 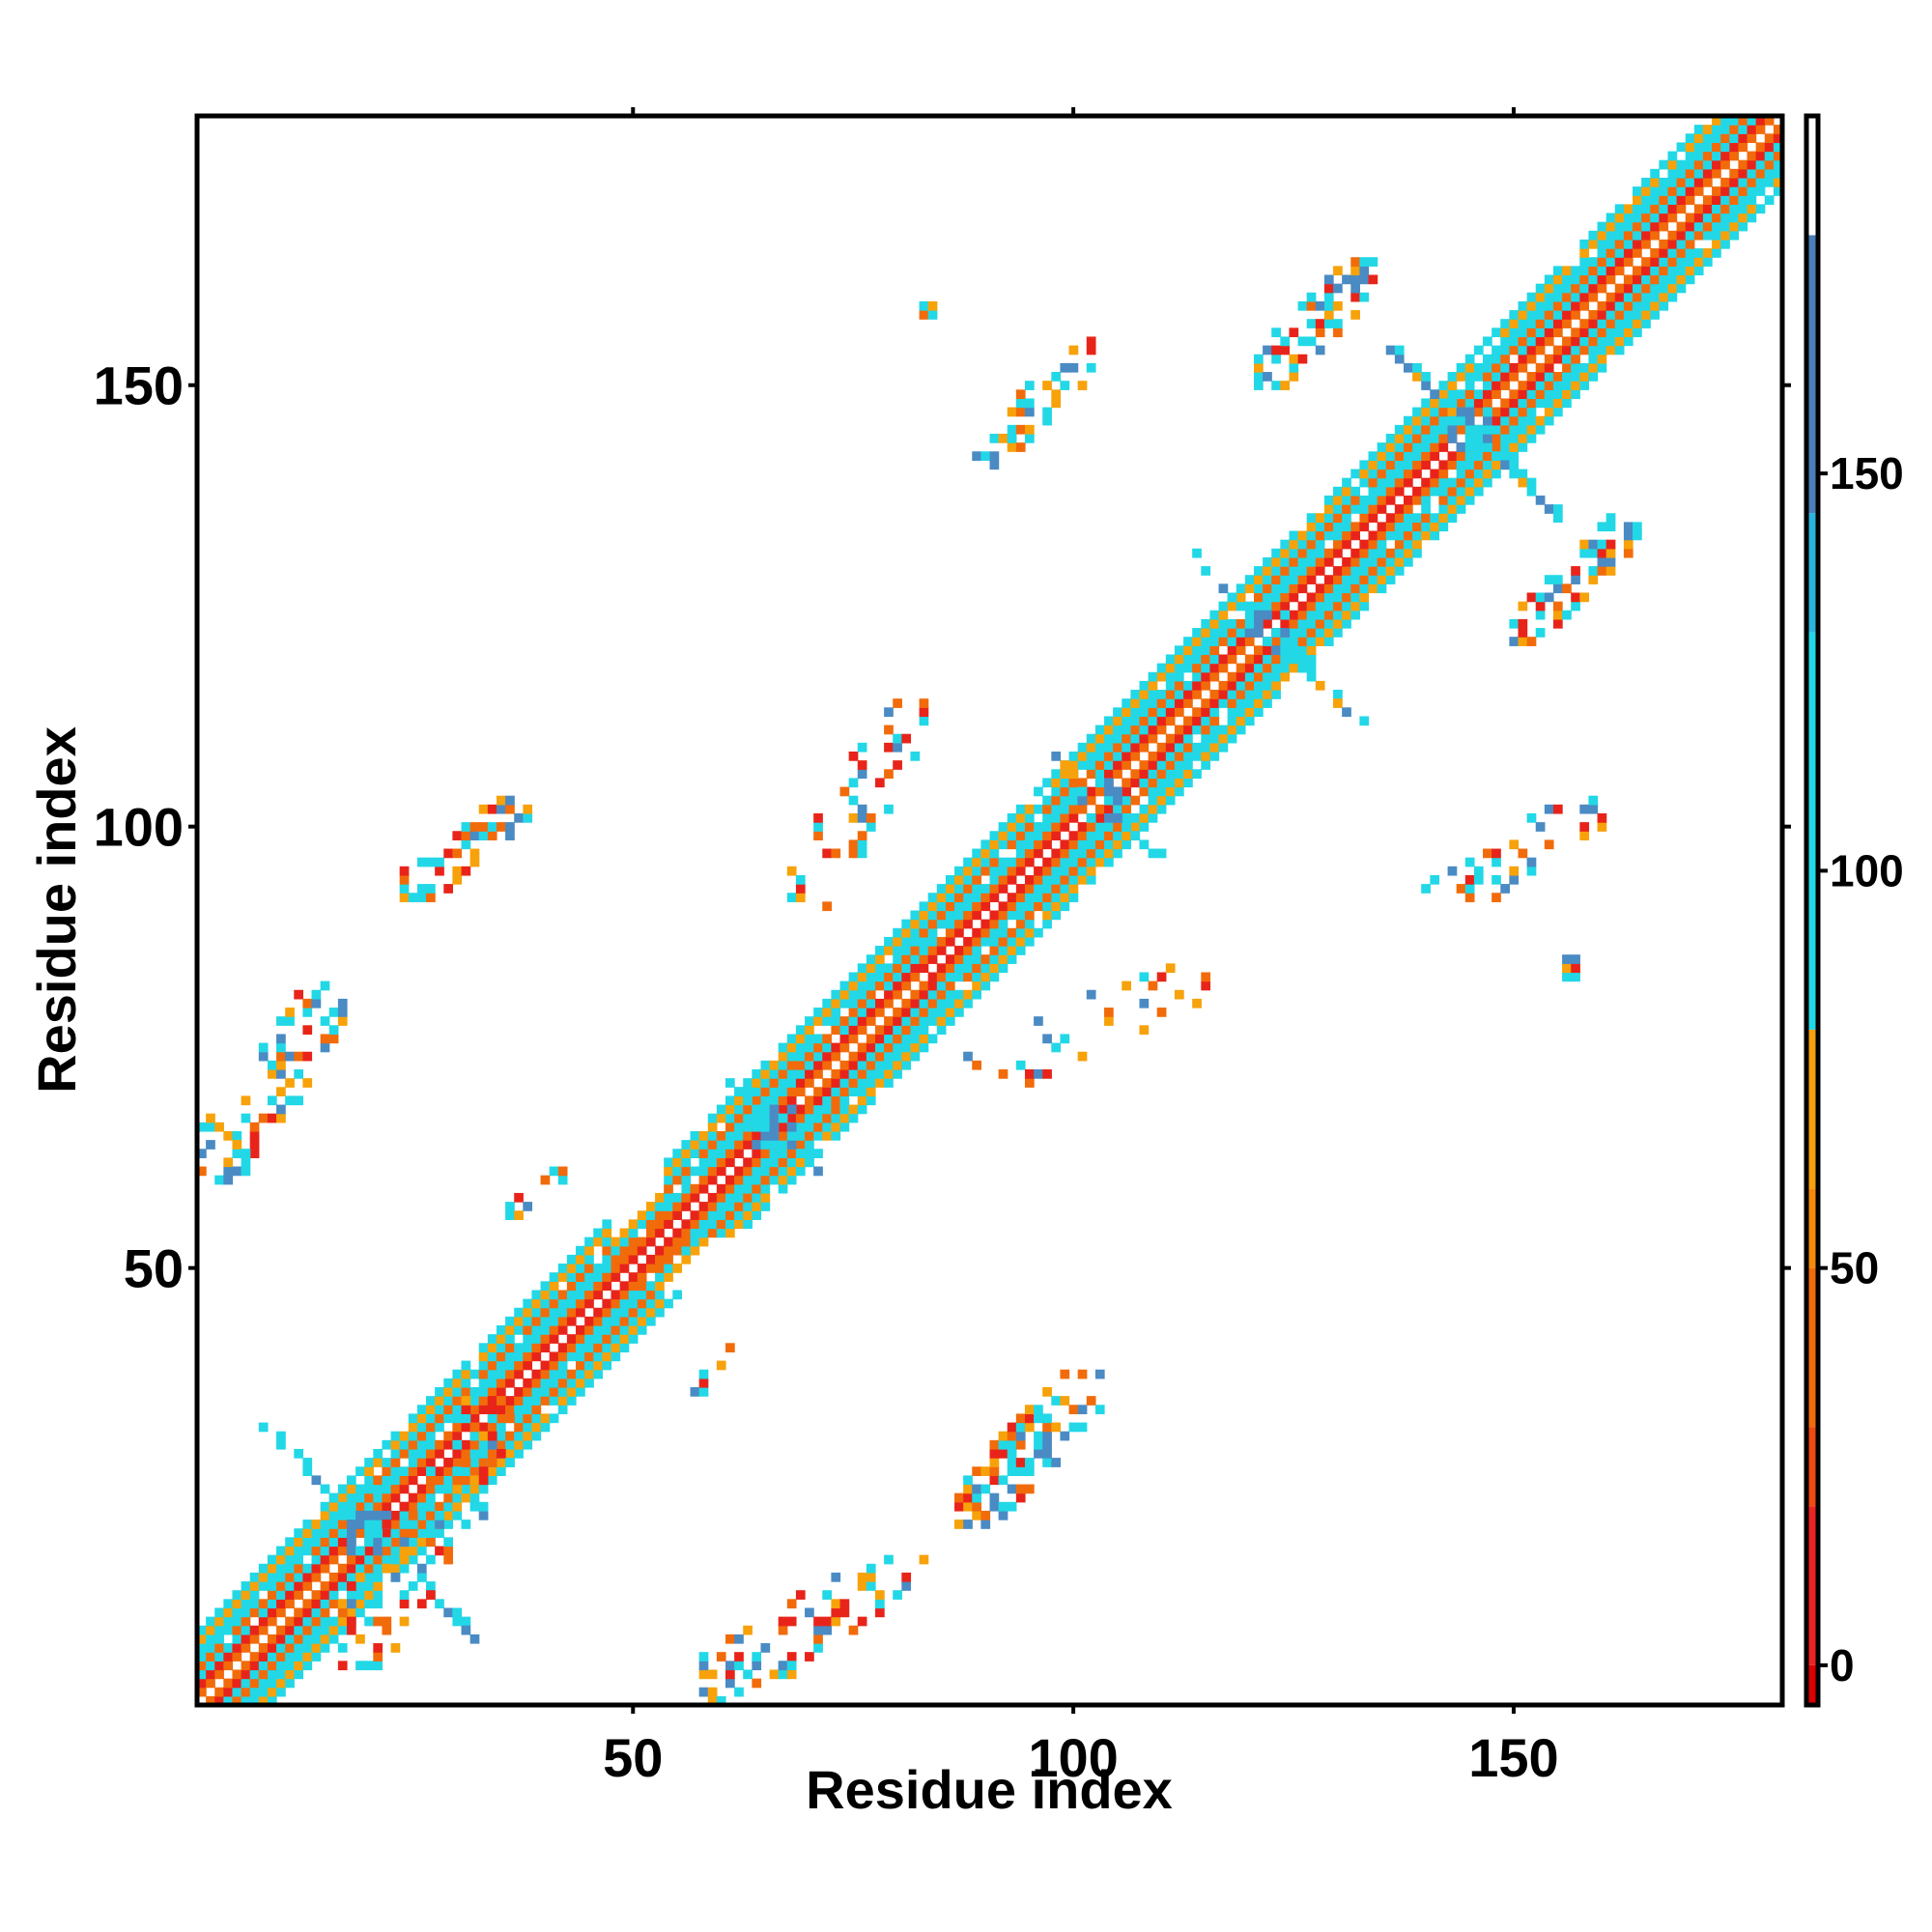 What do you see at coordinates (633, 1757) in the screenshot?
I see `x-tick-label: 50` at bounding box center [633, 1757].